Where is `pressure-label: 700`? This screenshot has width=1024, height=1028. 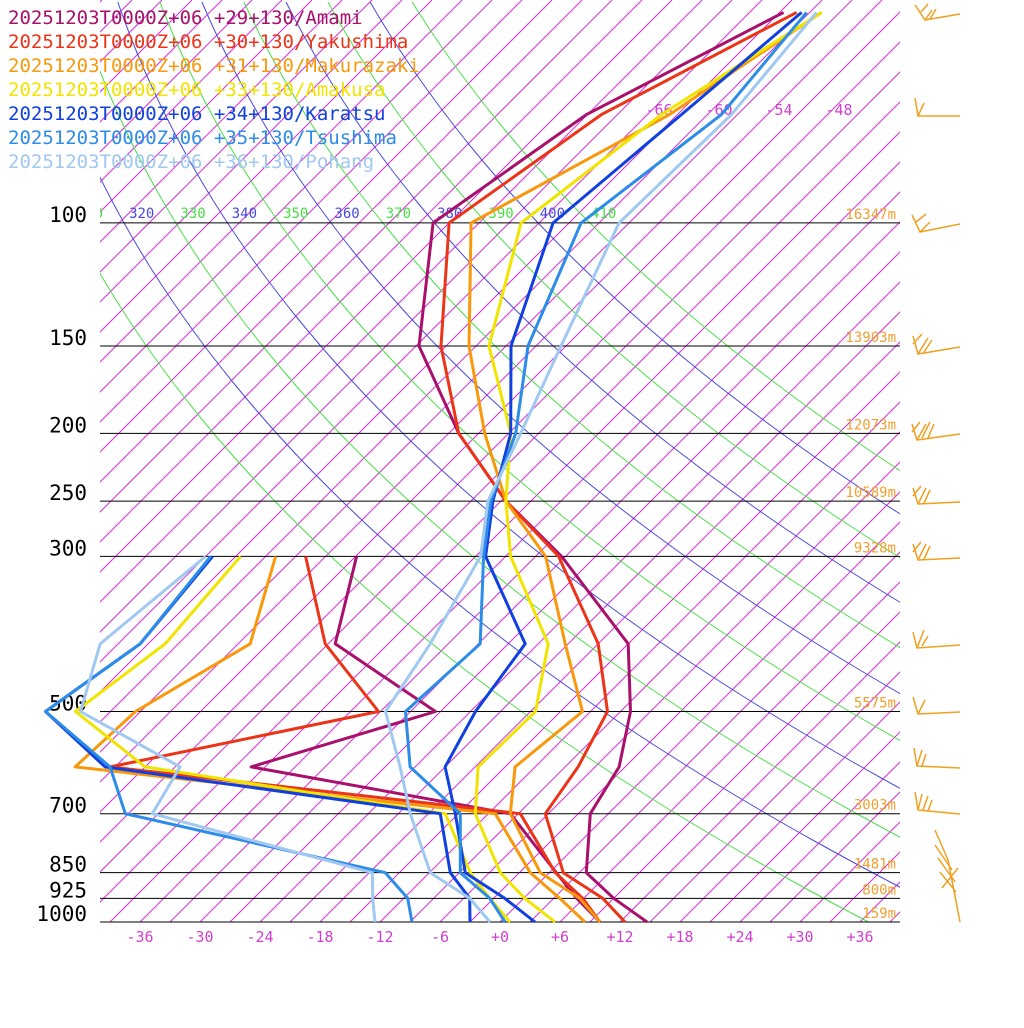 pressure-label: 700 is located at coordinates (68, 806).